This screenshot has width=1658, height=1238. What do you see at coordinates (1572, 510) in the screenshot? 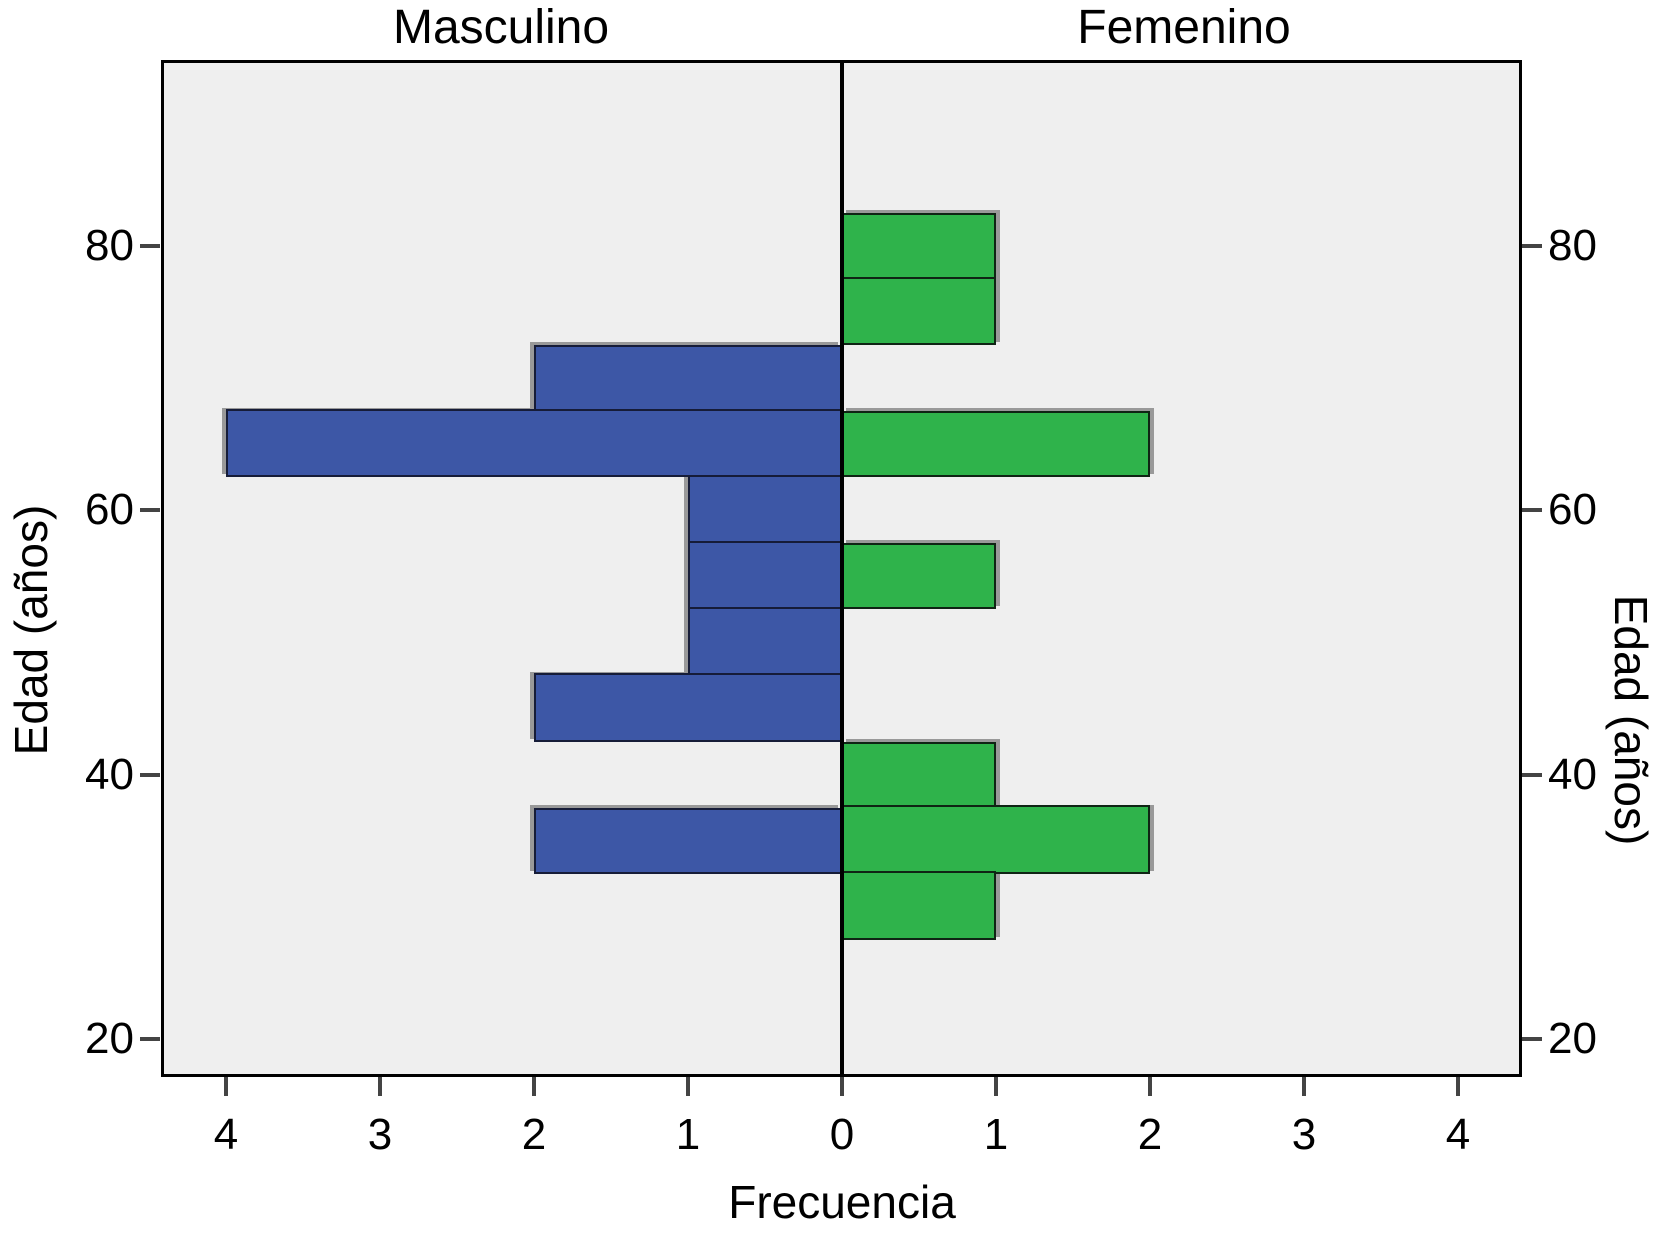
I see `y-tick-label-right: 60` at bounding box center [1572, 510].